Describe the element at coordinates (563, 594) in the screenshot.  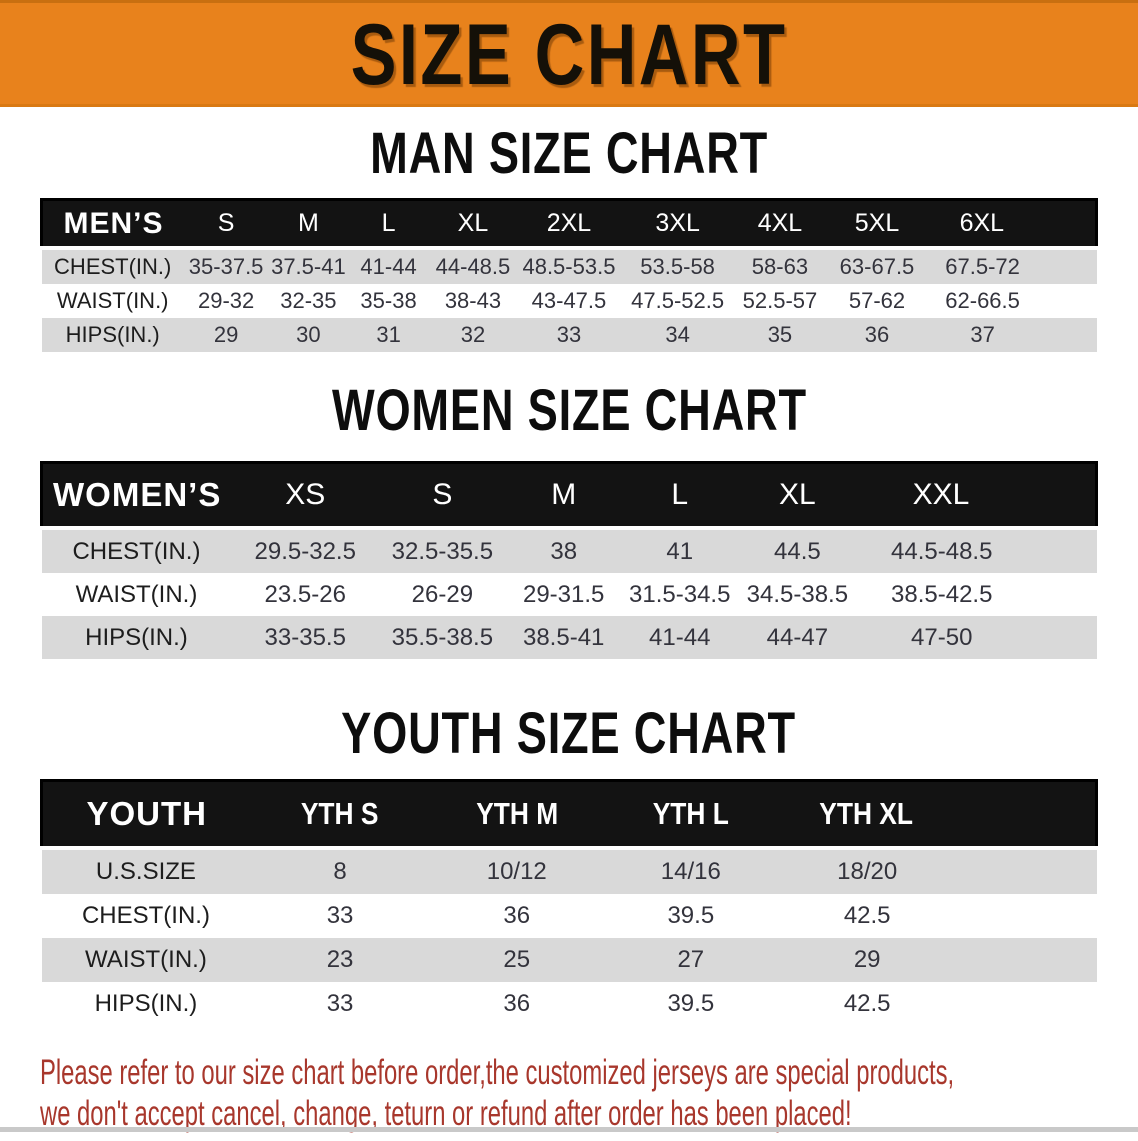
I see `value-cell: 29-31.5` at that location.